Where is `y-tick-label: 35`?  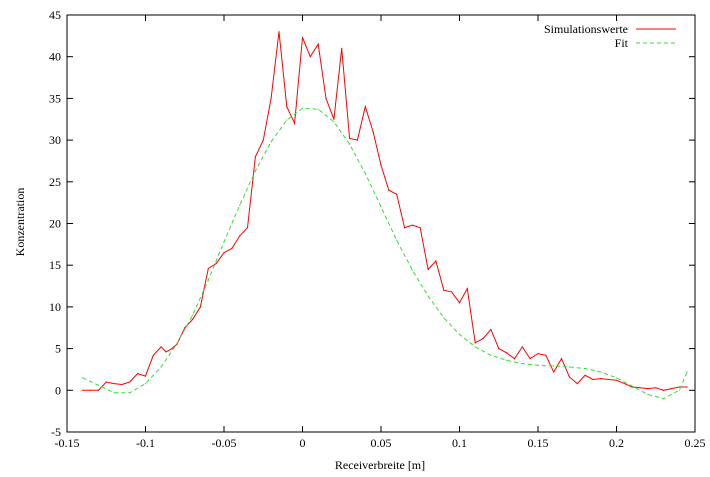
y-tick-label: 35 is located at coordinates (55, 98).